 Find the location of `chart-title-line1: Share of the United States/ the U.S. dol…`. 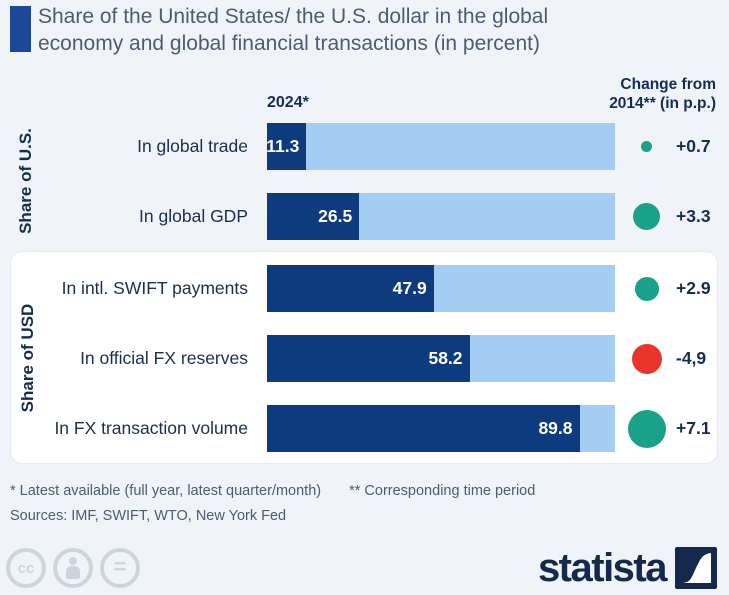

chart-title-line1: Share of the United States/ the U.S. dol… is located at coordinates (293, 16).